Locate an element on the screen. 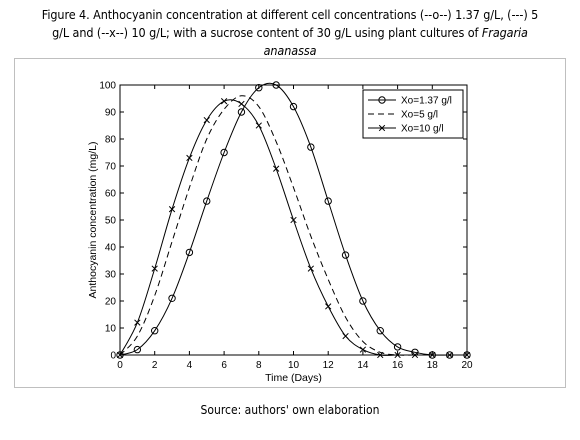 The height and width of the screenshot is (440, 580). x-tick-label: 4 is located at coordinates (190, 365).